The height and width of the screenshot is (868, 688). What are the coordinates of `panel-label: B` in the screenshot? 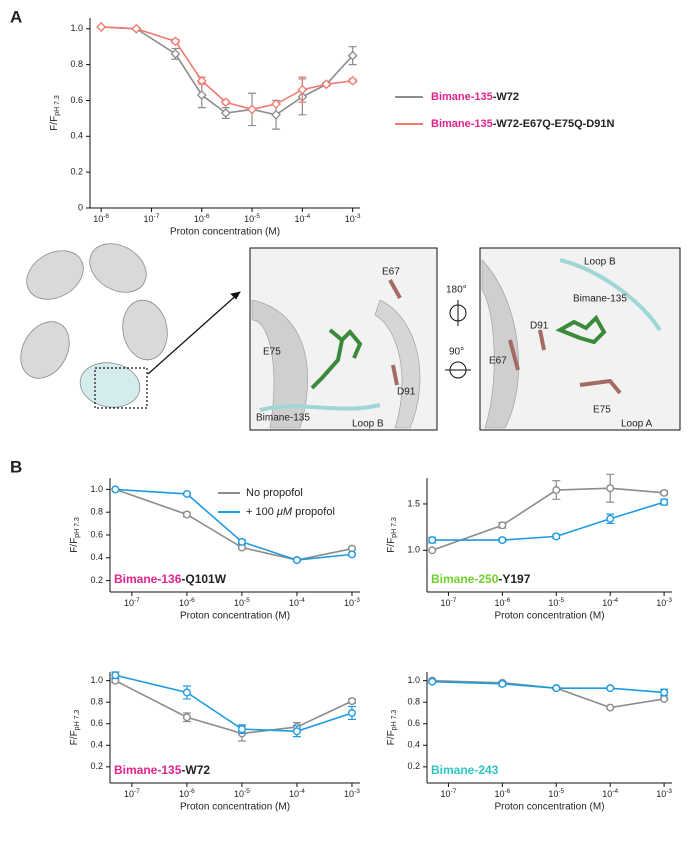 It's located at (16, 466).